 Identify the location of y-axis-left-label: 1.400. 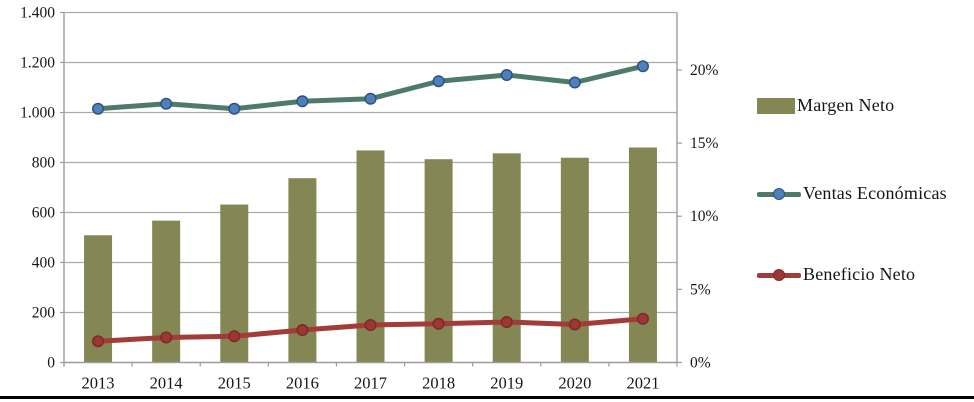
(37, 13).